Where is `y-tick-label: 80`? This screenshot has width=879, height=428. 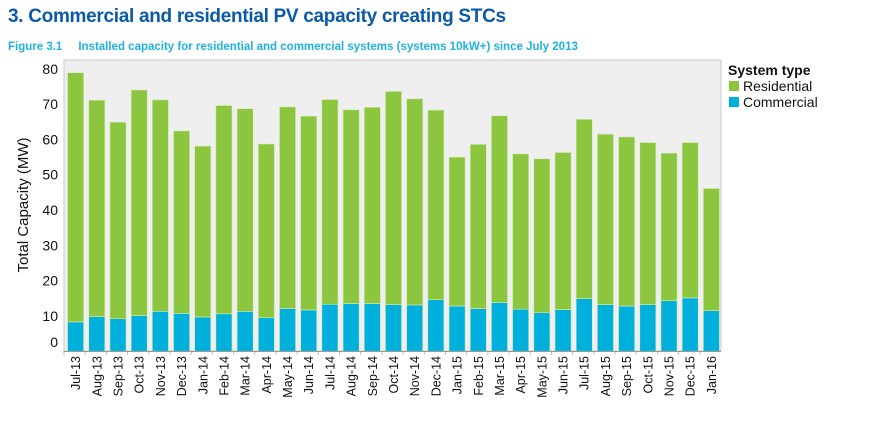 y-tick-label: 80 is located at coordinates (50, 69).